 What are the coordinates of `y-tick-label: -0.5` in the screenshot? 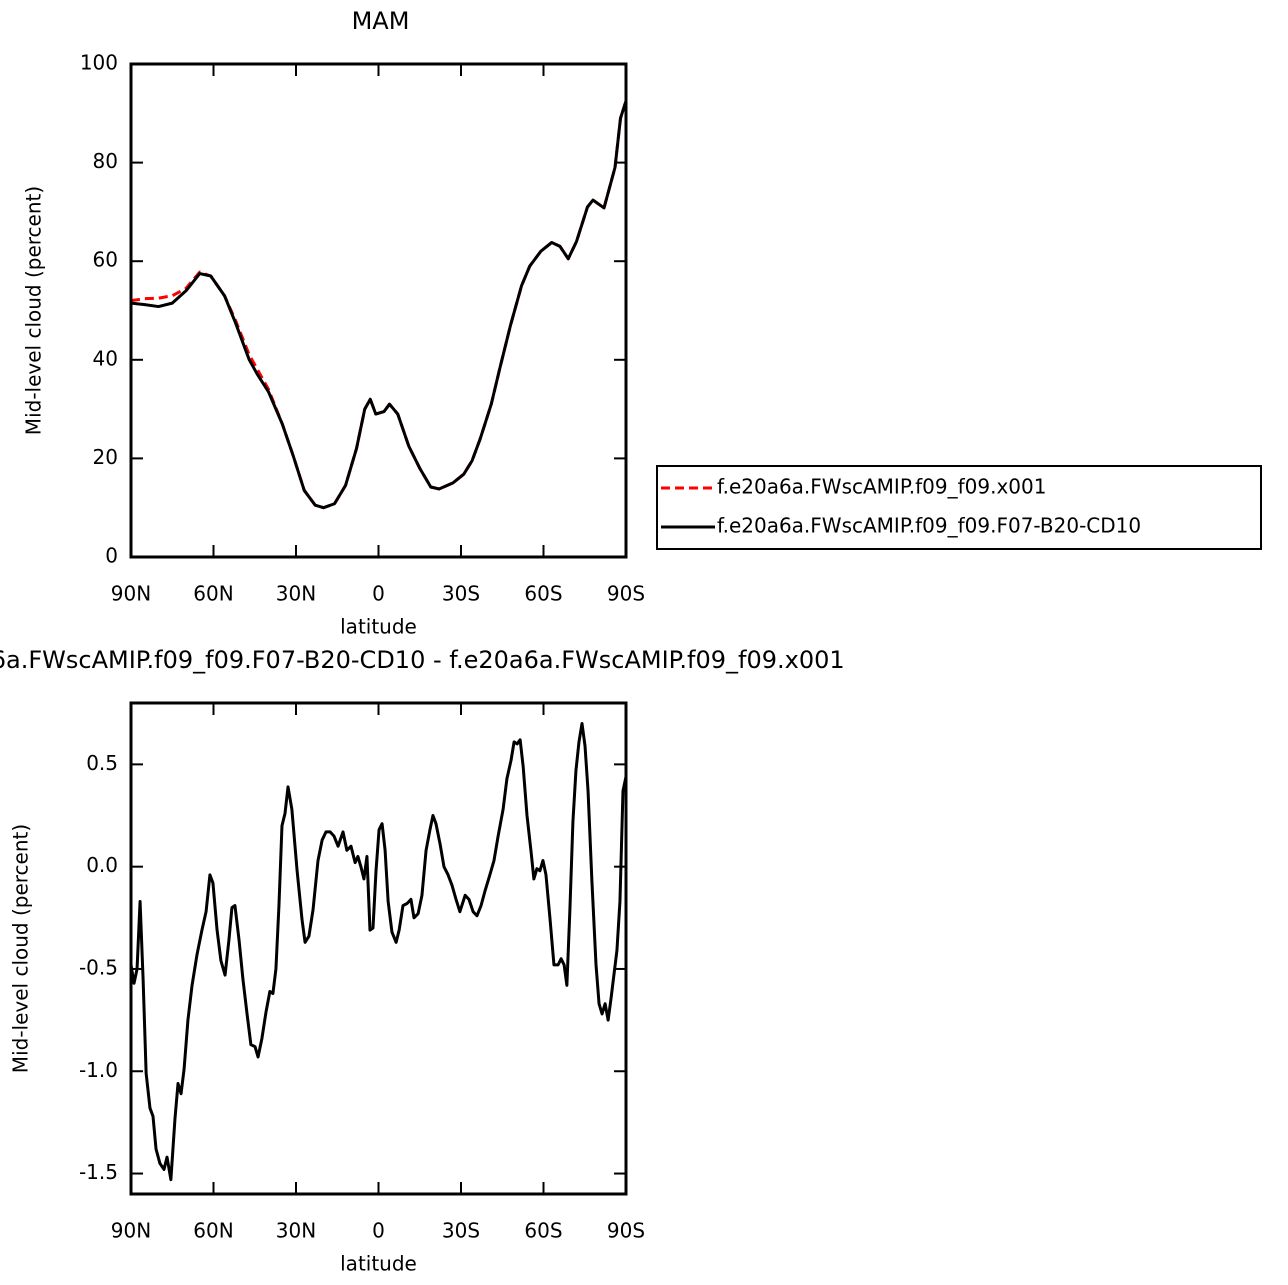 It's located at (98, 967).